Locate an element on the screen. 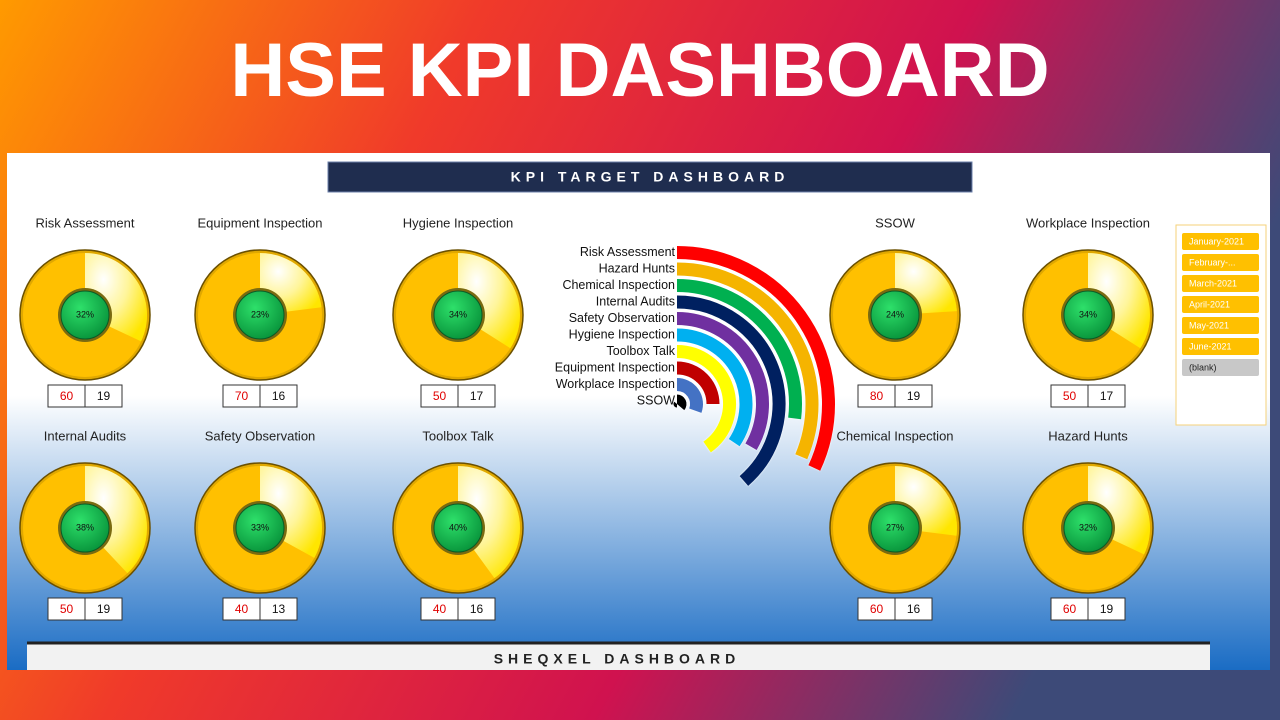 The image size is (1280, 720). slicer-label: May-2021 is located at coordinates (1209, 325).